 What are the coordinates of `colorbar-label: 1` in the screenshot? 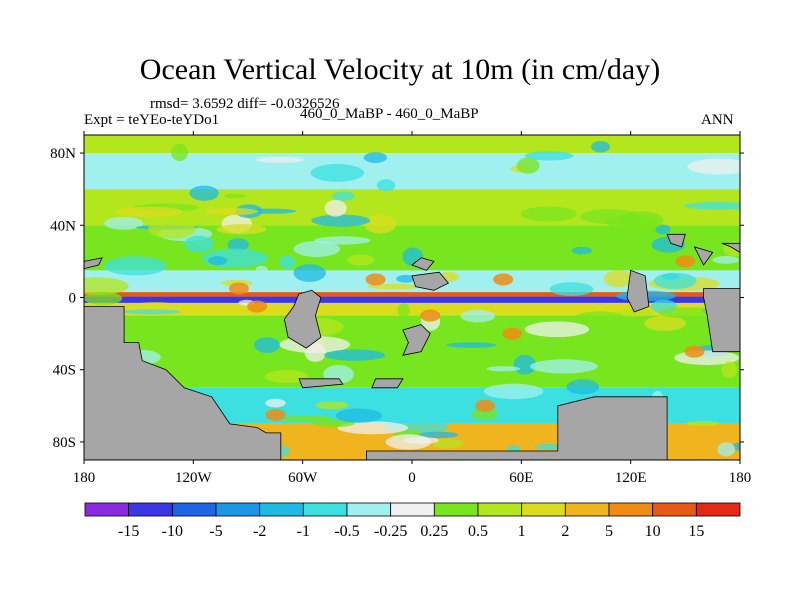 It's located at (522, 531).